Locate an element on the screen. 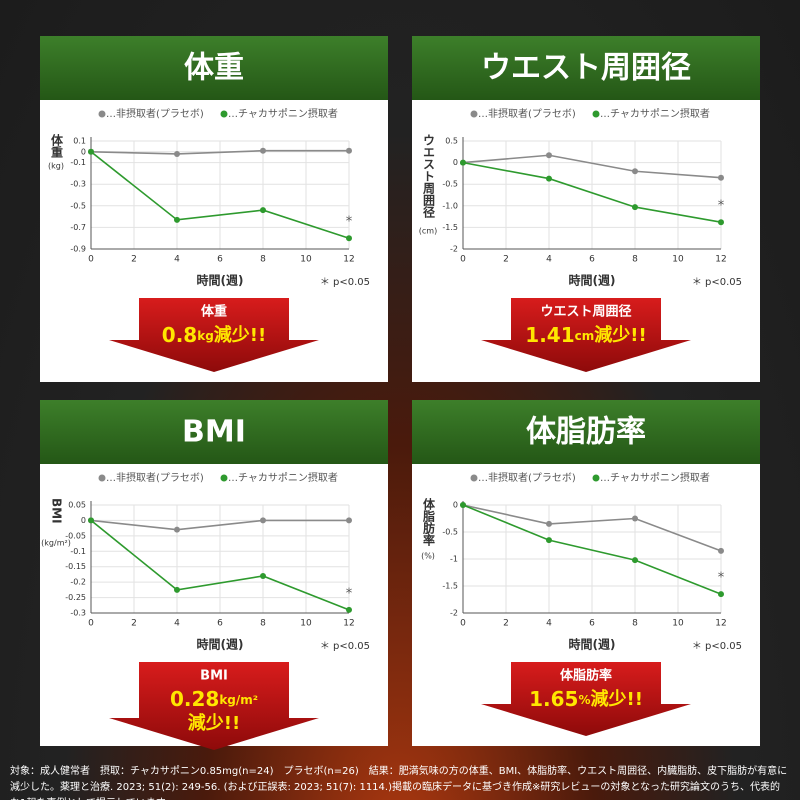  y-tick-label: 0.1 is located at coordinates (79, 141).